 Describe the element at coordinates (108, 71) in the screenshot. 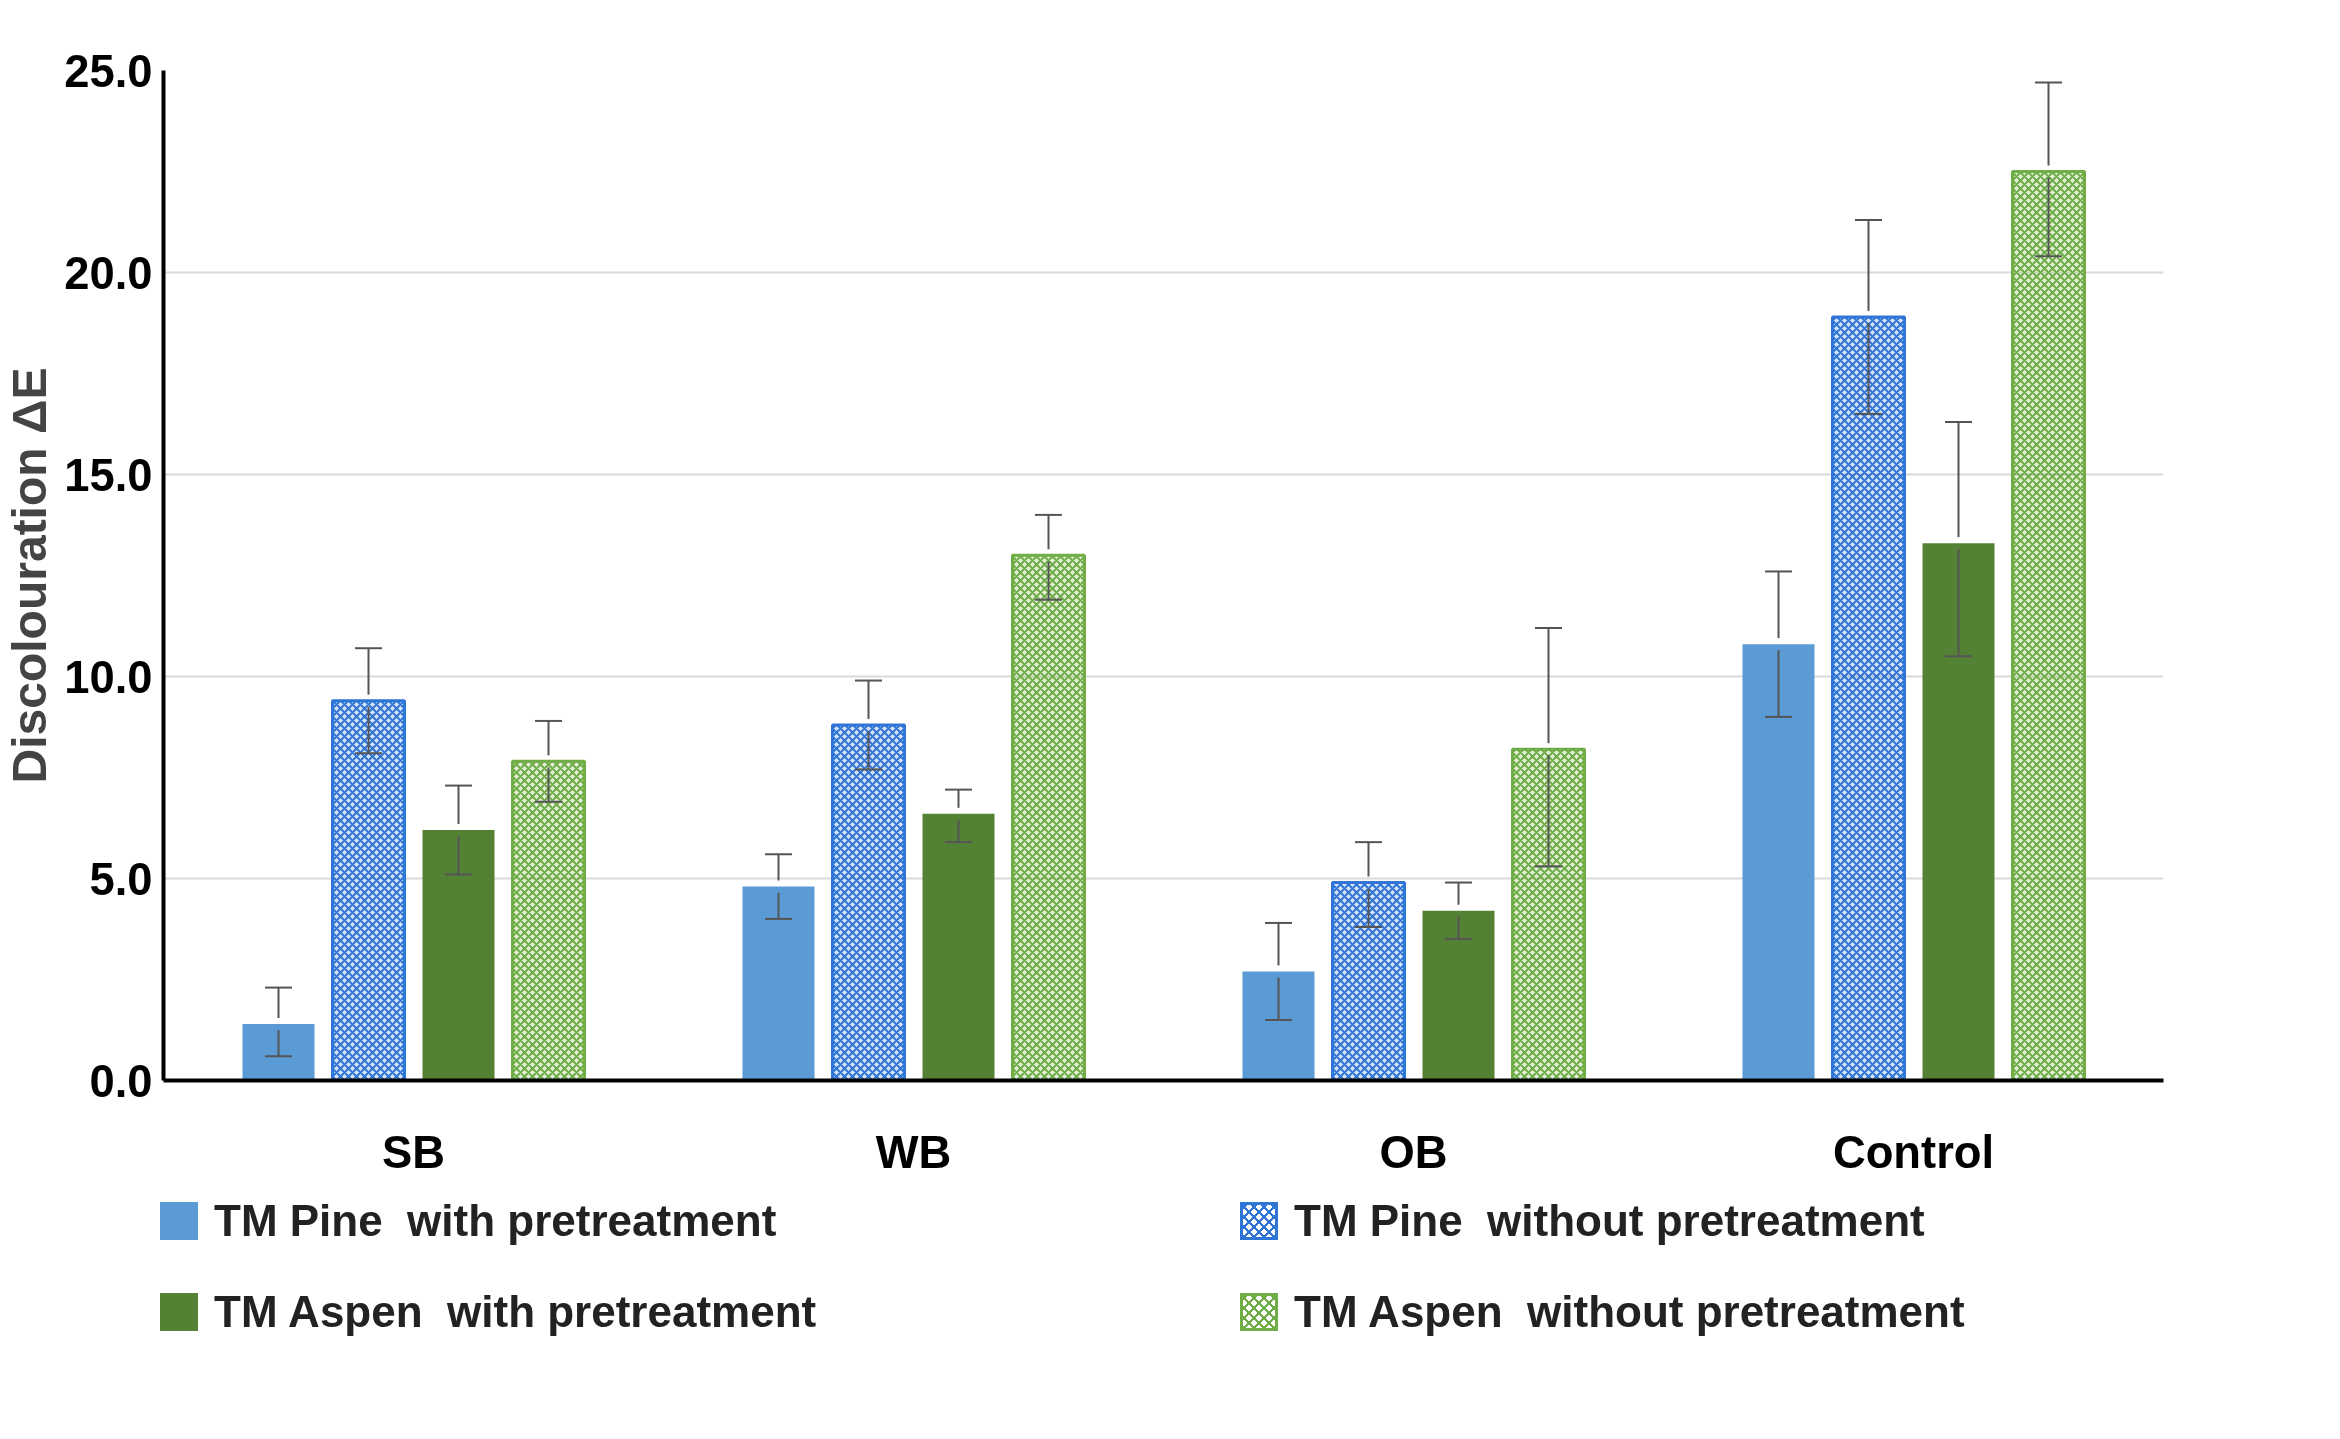

I see `y-tick-label: 25.0` at that location.